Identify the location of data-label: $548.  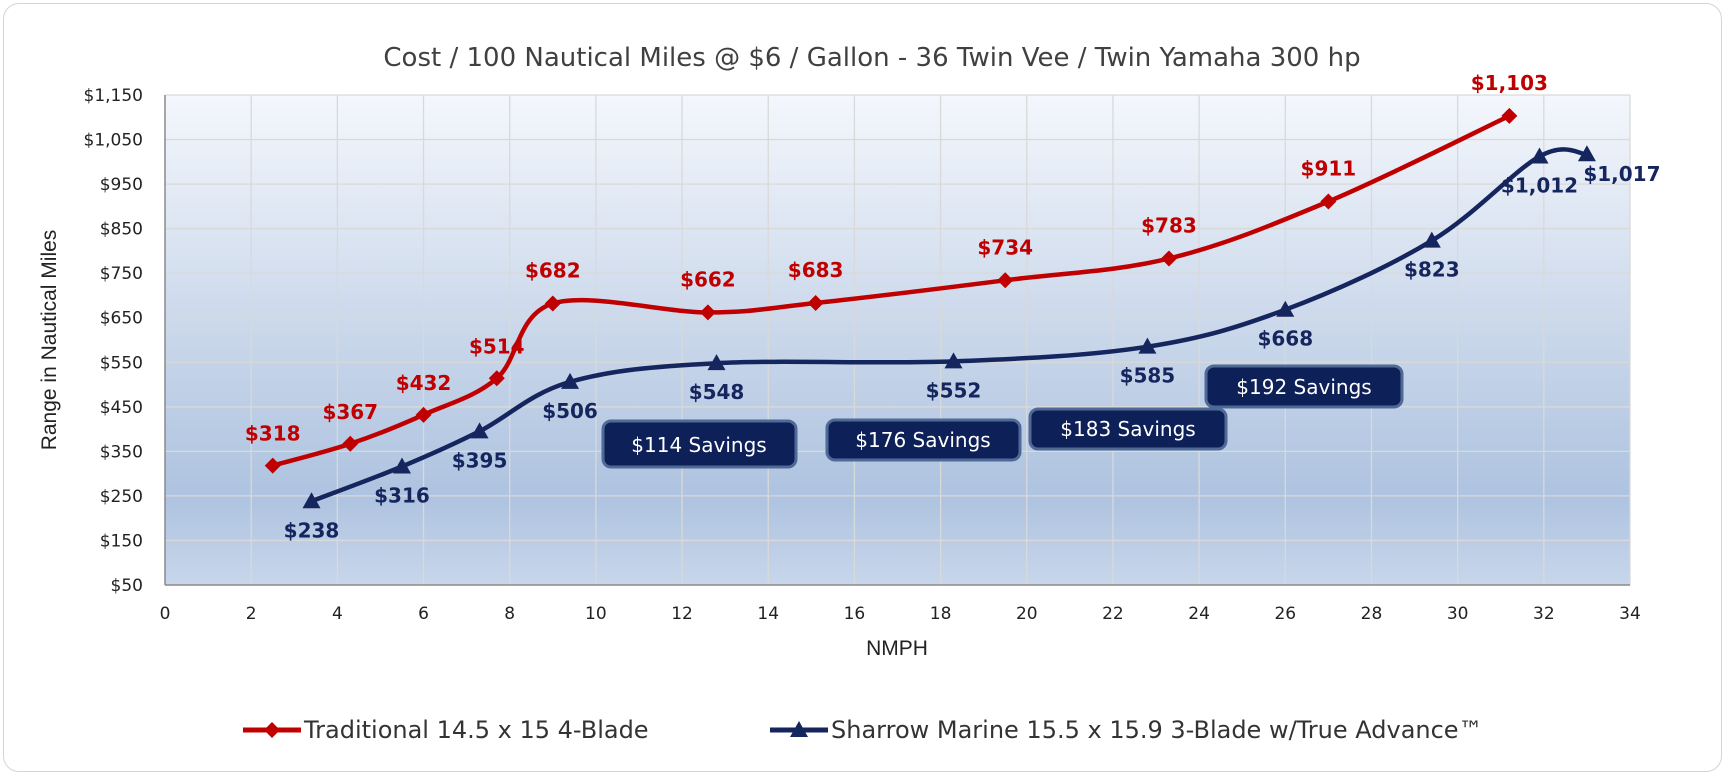
(717, 392).